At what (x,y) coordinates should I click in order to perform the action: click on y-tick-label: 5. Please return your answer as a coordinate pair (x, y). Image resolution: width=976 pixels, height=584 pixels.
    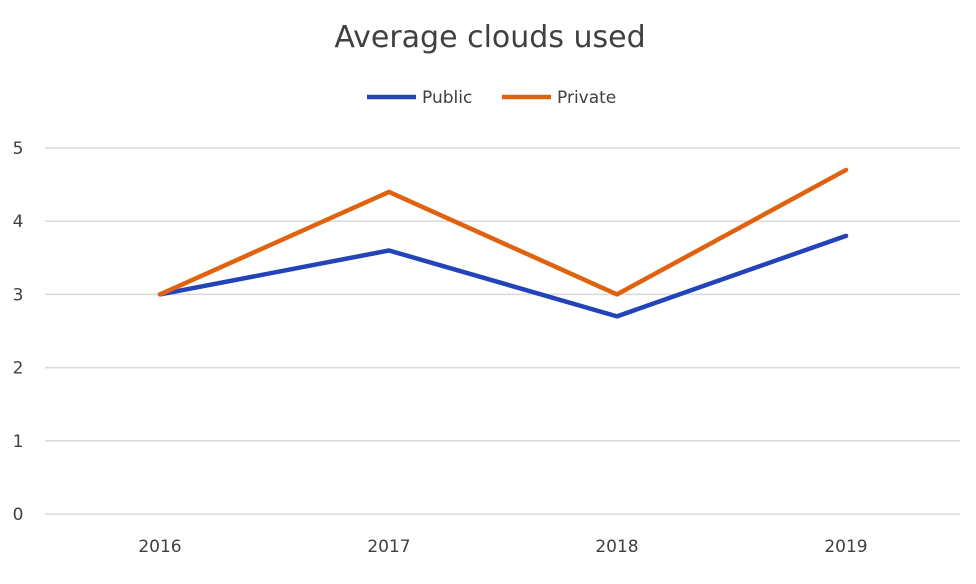
    Looking at the image, I should click on (18, 149).